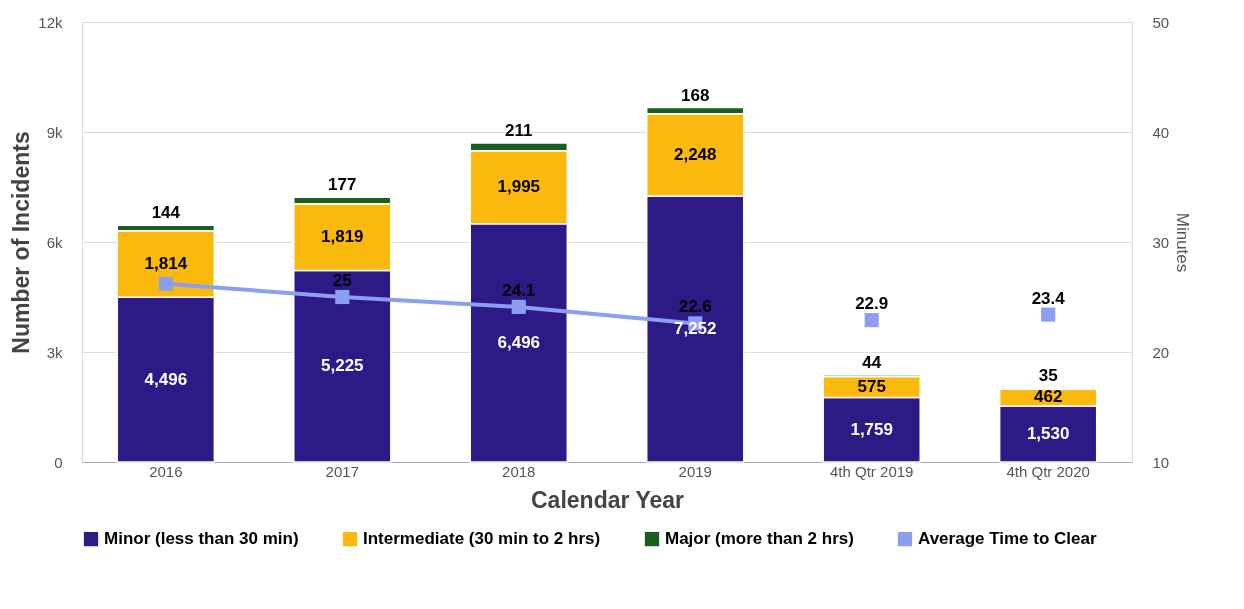 The width and height of the screenshot is (1244, 609). Describe the element at coordinates (166, 213) in the screenshot. I see `data-label: 144` at that location.